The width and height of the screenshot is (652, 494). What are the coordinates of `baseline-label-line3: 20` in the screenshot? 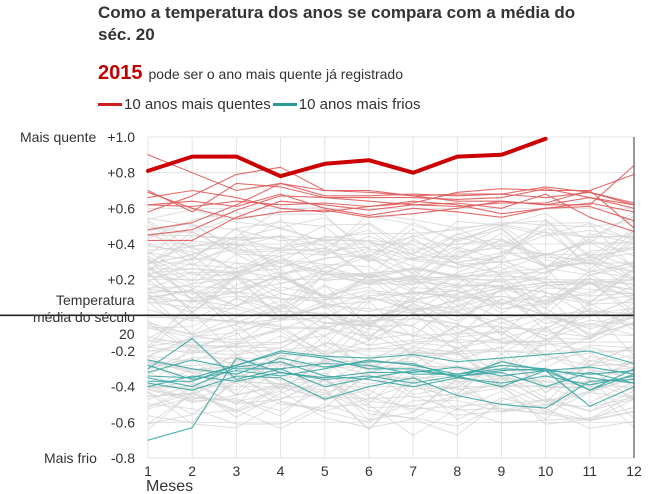 It's located at (127, 334).